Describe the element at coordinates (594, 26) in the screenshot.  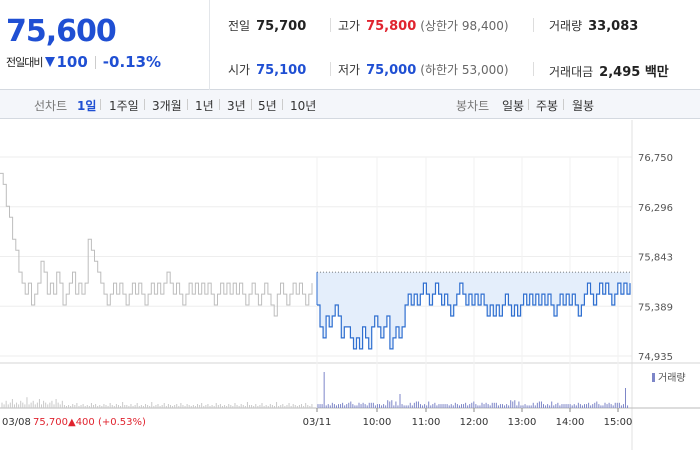
I see `stat-volume: 거래량 33,083` at that location.